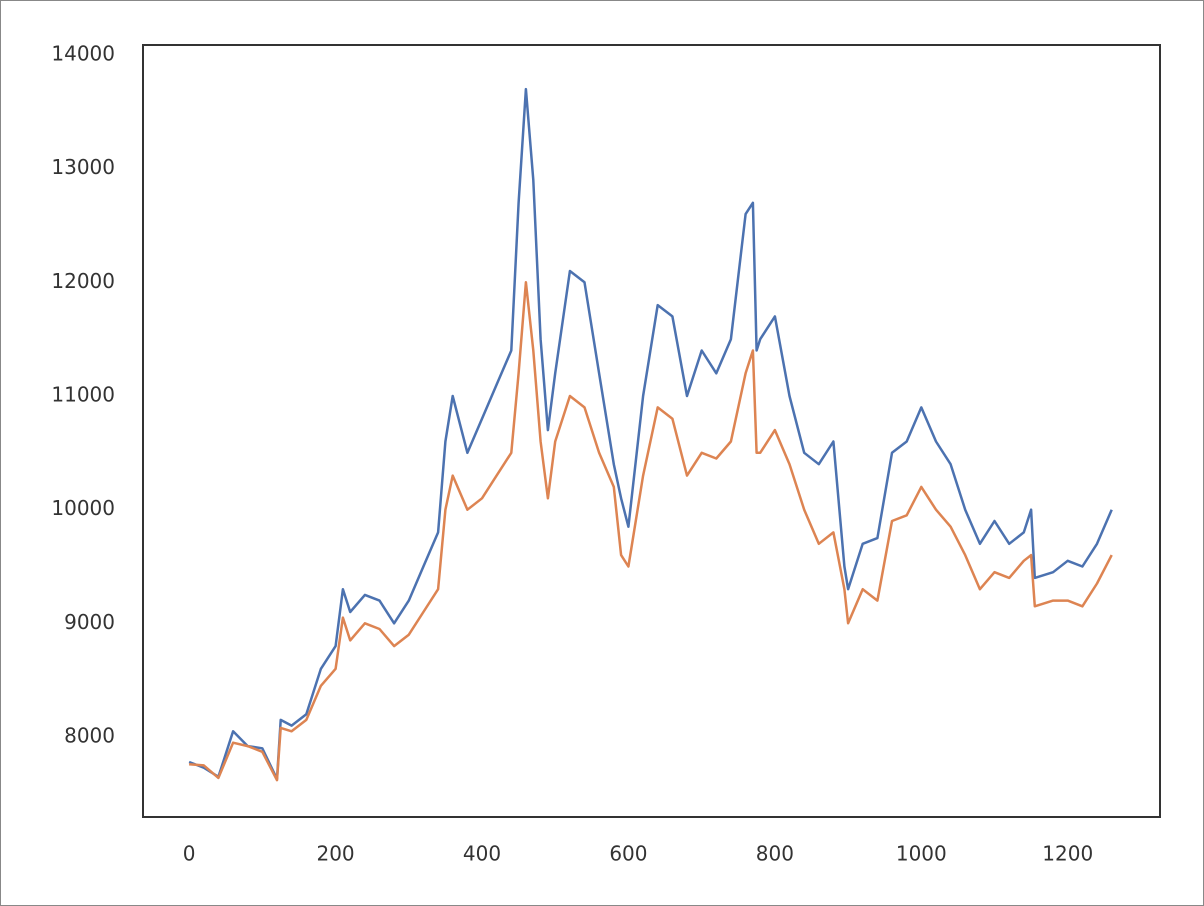 This screenshot has width=1204, height=906. I want to click on y-tick-label: 13000, so click(83, 167).